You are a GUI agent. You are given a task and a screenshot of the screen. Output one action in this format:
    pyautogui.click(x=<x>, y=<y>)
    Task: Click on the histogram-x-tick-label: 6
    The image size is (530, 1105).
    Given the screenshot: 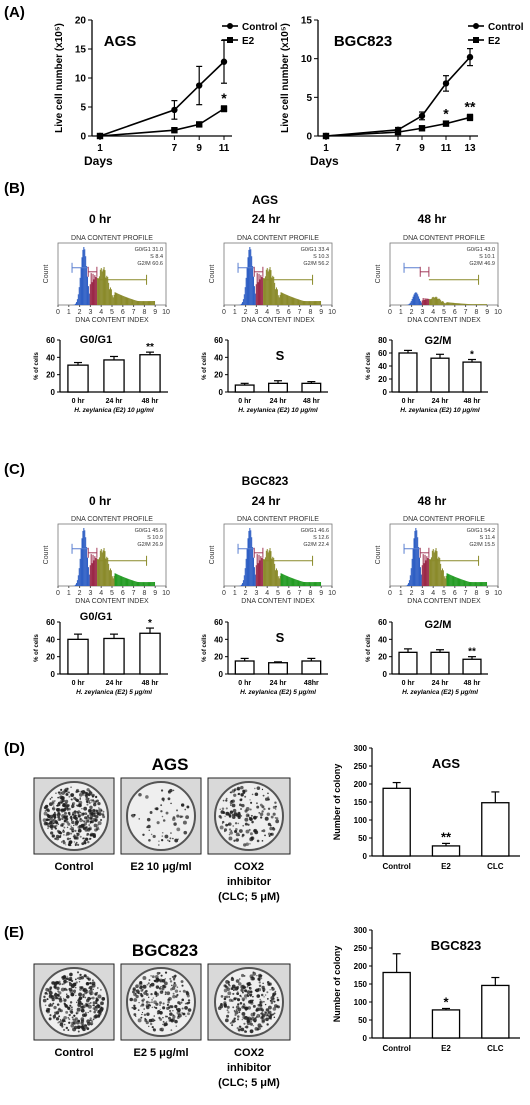 What is the action you would take?
    pyautogui.click(x=289, y=593)
    